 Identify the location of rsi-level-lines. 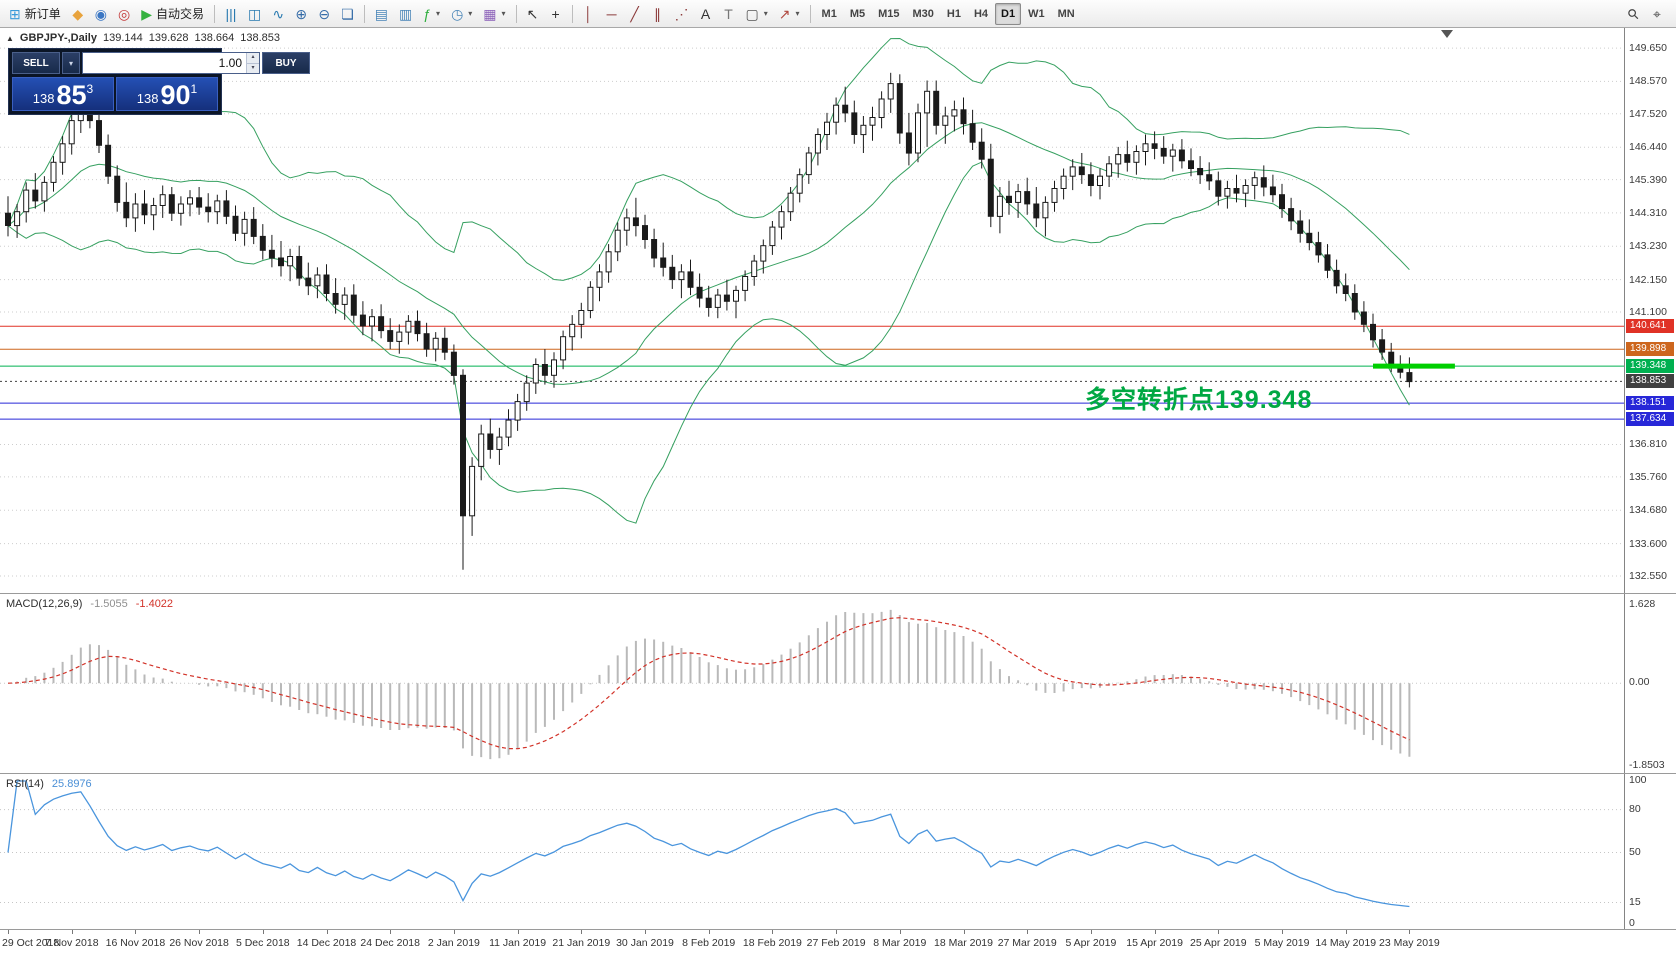
(812, 856).